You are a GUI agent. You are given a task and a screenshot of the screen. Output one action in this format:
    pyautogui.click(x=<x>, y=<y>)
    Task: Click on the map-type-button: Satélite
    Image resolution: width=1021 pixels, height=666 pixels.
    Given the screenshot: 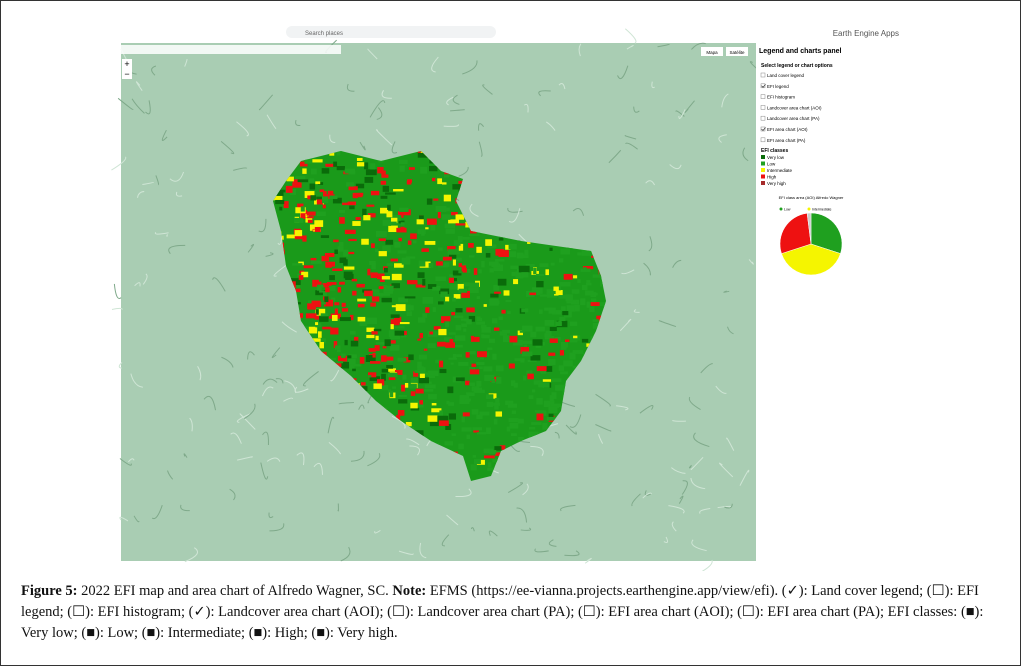 What is the action you would take?
    pyautogui.click(x=737, y=51)
    